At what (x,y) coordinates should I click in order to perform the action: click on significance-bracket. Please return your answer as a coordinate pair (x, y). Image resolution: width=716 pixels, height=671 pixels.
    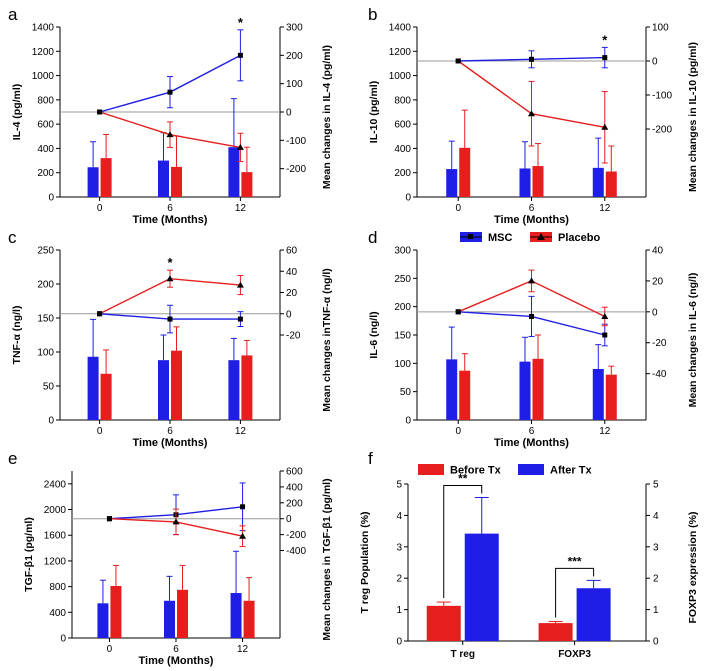
    Looking at the image, I should click on (575, 592).